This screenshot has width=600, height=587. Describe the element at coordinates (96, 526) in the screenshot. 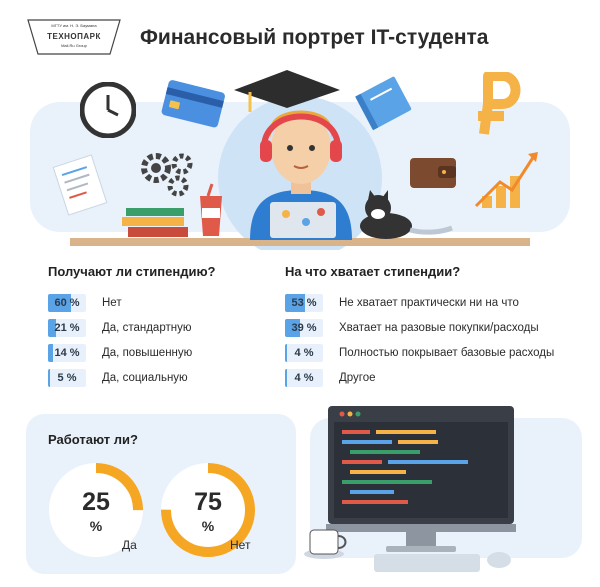

I see `donut-pct-yes: %` at that location.